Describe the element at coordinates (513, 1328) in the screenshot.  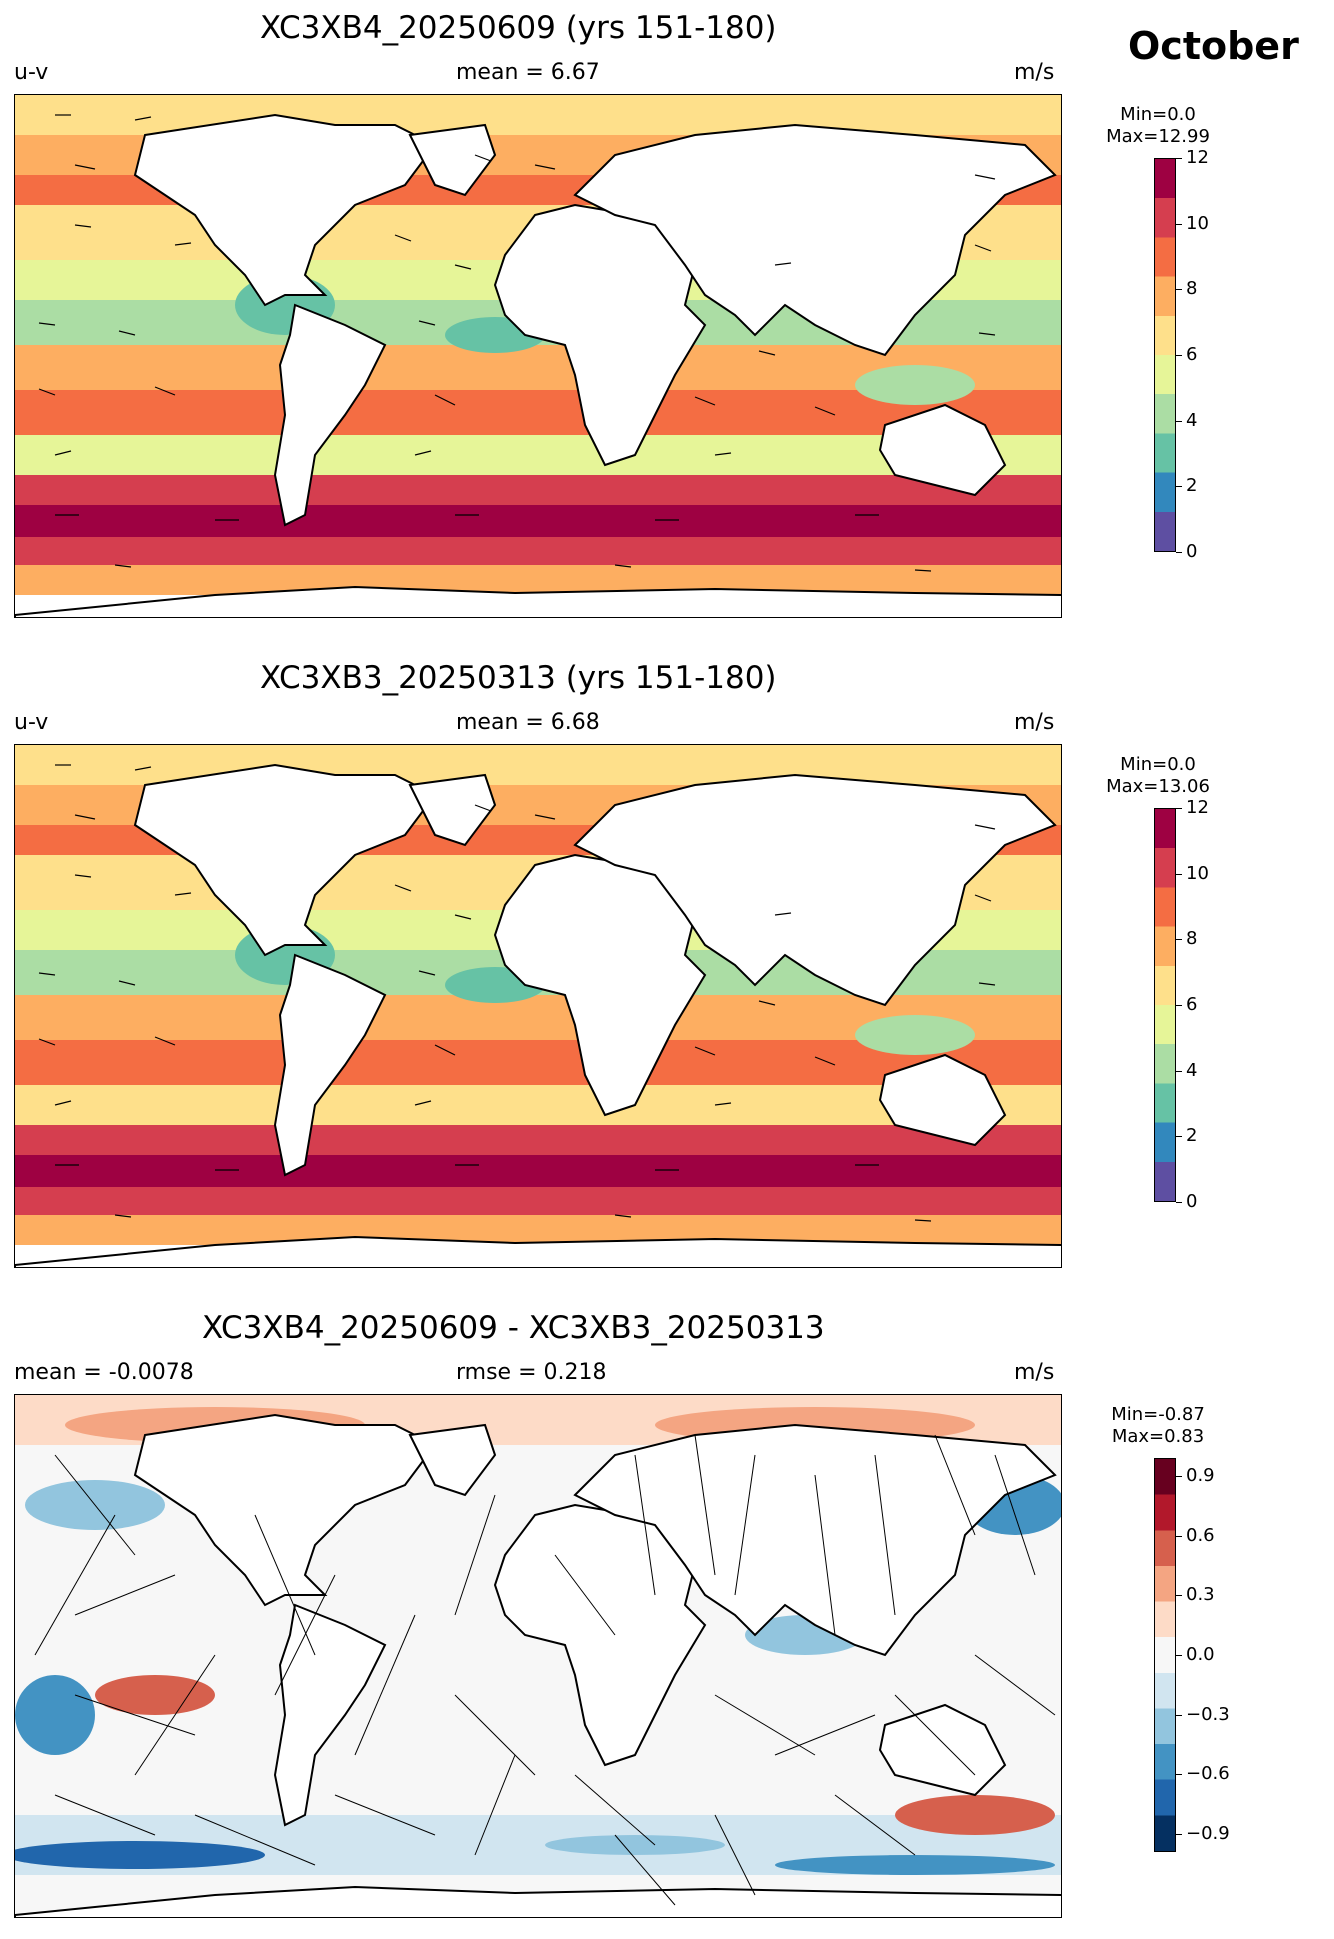
I see `panel3-title: XC3XB4_20250609 - XC3XB3_20250313` at that location.